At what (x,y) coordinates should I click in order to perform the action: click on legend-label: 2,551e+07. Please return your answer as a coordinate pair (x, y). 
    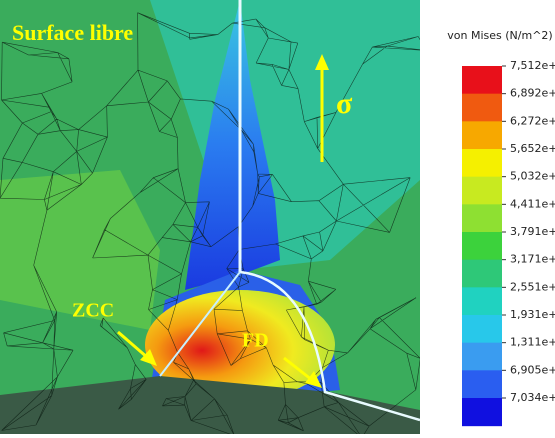
    Looking at the image, I should click on (532, 286).